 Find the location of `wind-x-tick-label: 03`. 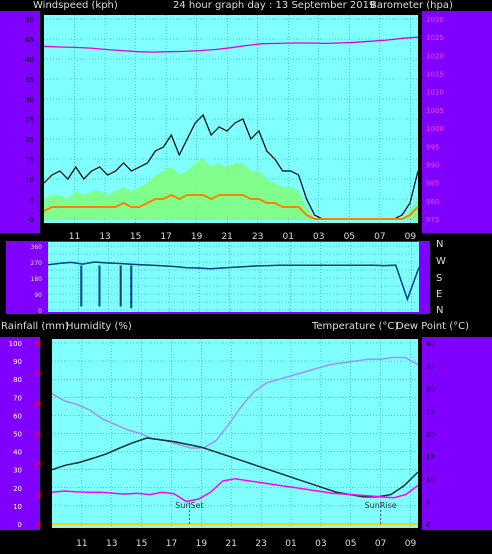

wind-x-tick-label: 03 is located at coordinates (318, 237).